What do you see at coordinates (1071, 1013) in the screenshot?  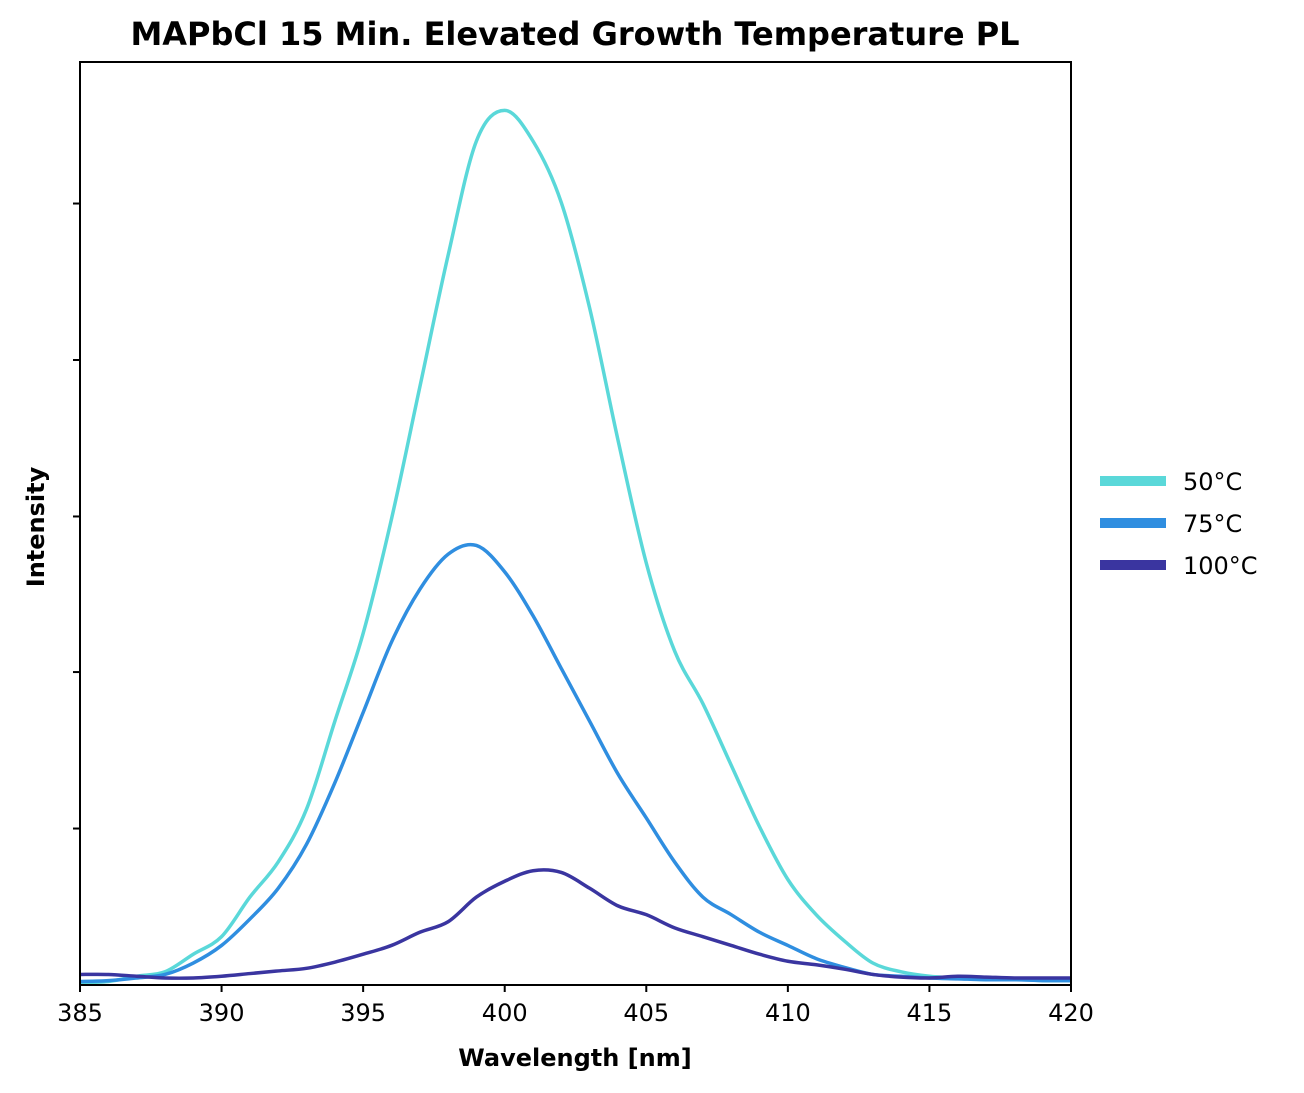 I see `x-tick-label: 420` at bounding box center [1071, 1013].